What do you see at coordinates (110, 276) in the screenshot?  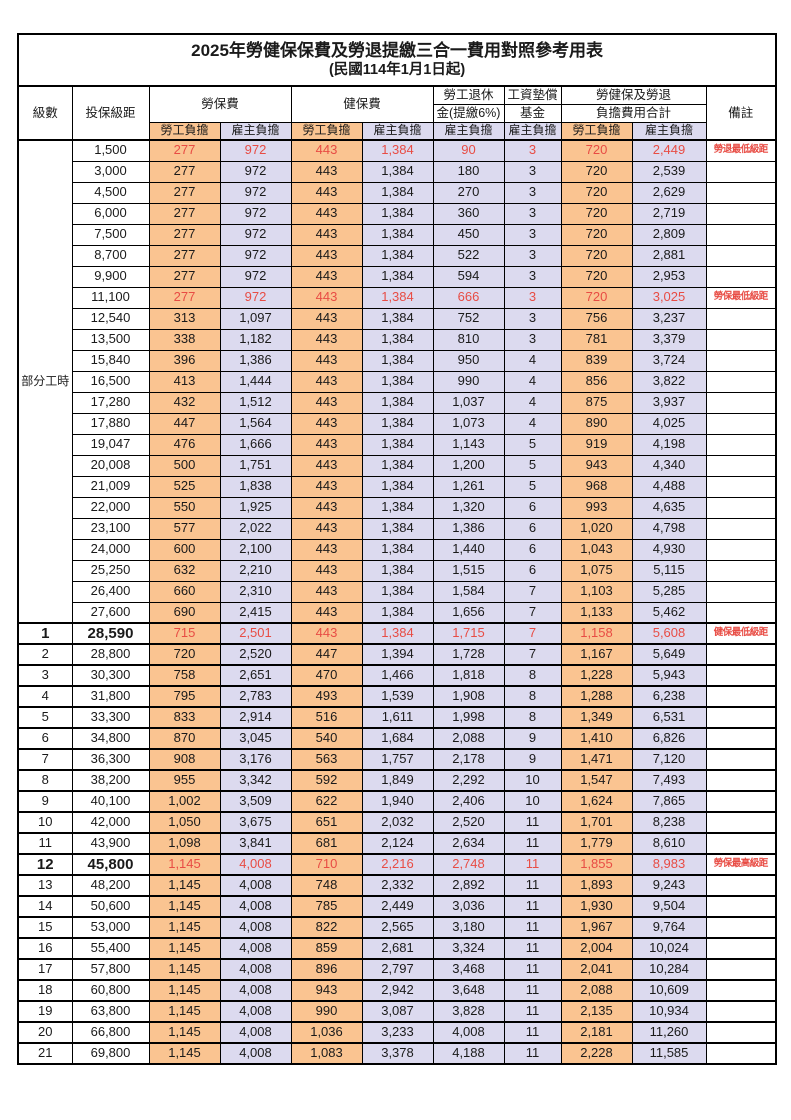 I see `bracket-cell: 9,900` at bounding box center [110, 276].